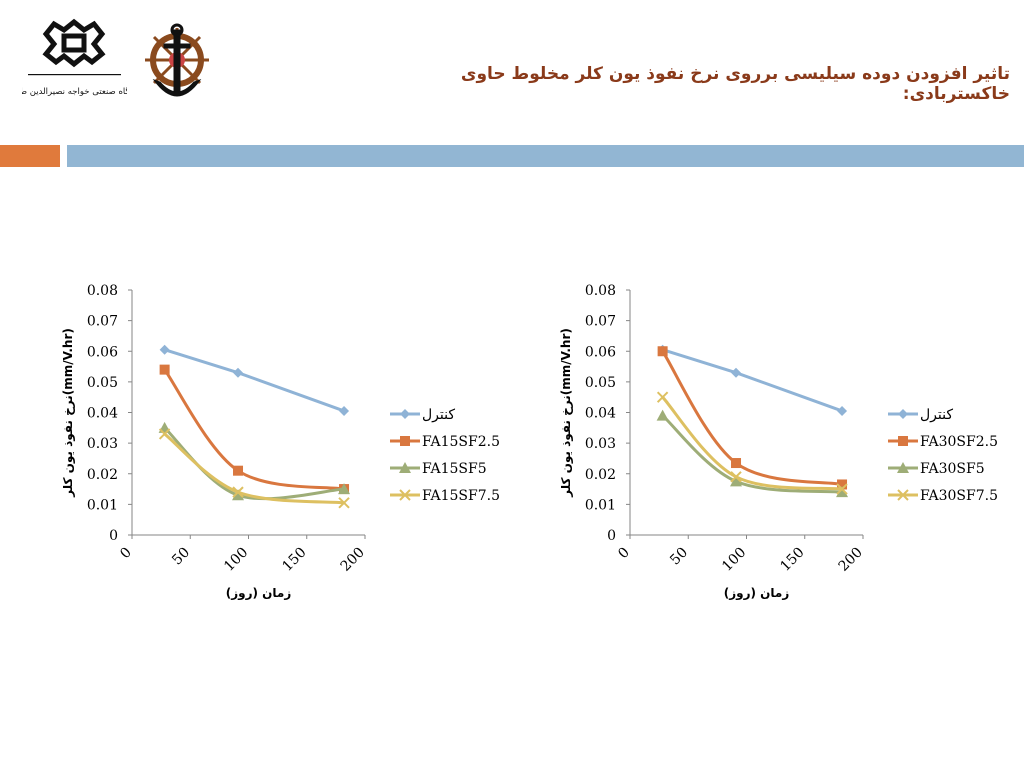 This screenshot has width=1024, height=768. What do you see at coordinates (30, 156) in the screenshot?
I see `accent-bar-orange` at bounding box center [30, 156].